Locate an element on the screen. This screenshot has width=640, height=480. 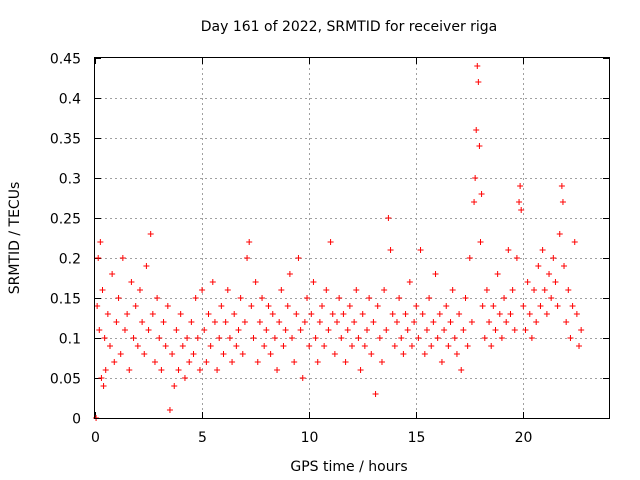
y-tick-label: 0.2 is located at coordinates (70, 260).